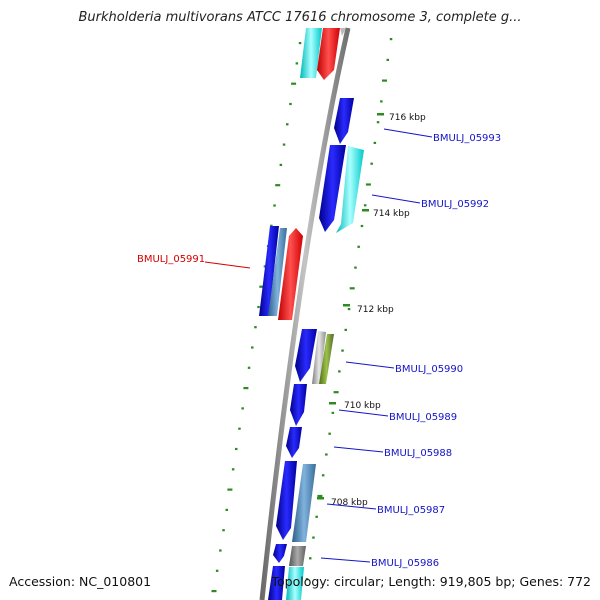  Describe the element at coordinates (80, 581) in the screenshot. I see `accession-text: Accession: NC_010801` at that location.